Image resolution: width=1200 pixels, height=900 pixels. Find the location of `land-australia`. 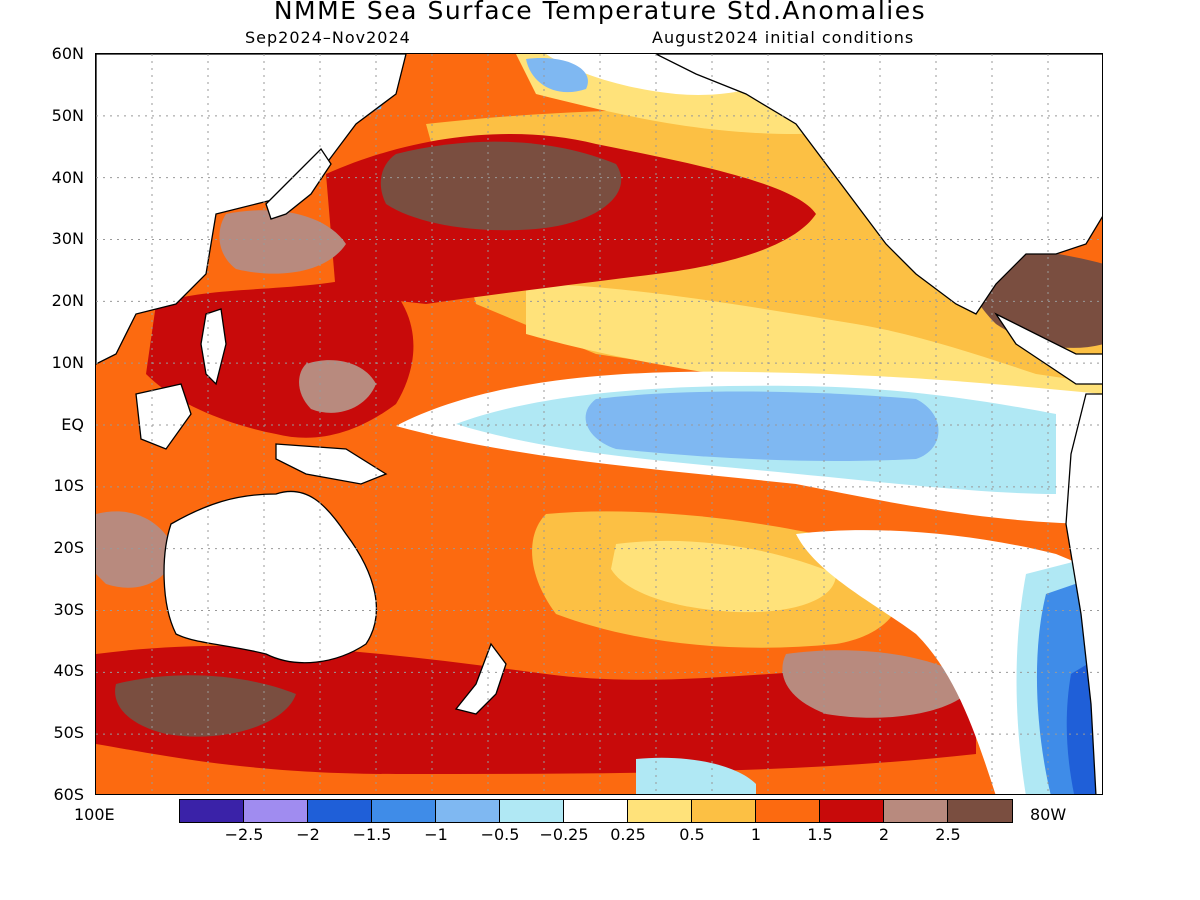

land-australia is located at coordinates (270, 577).